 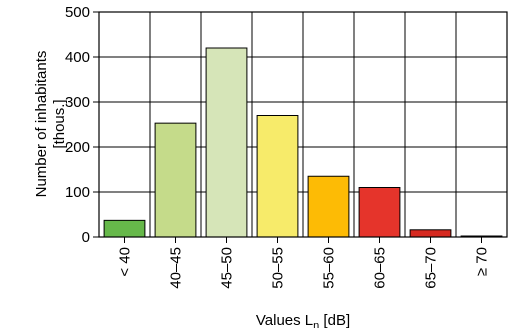 I want to click on y-tick-label: 400, so click(x=77, y=57).